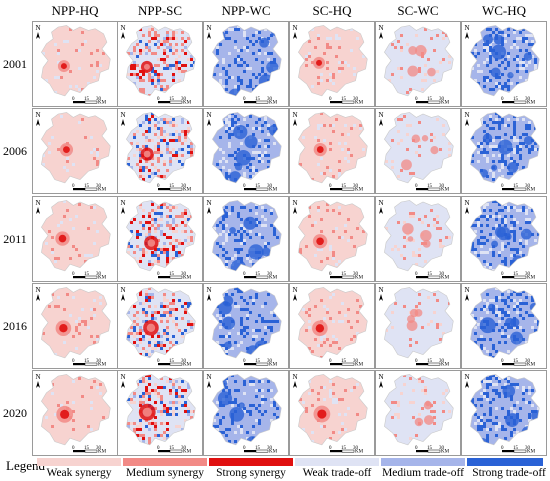 The image size is (550, 481). What do you see at coordinates (423, 473) in the screenshot?
I see `legend-label: Medium trade-off` at bounding box center [423, 473].